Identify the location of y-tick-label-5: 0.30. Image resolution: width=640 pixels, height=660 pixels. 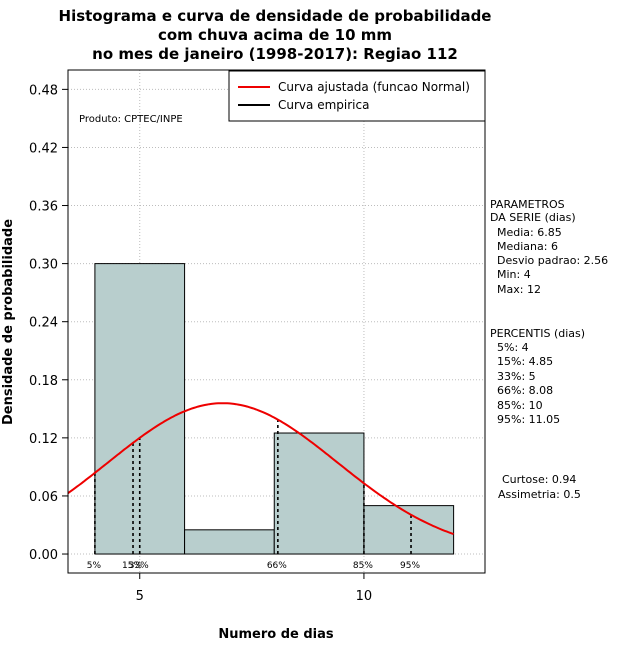
(43, 265).